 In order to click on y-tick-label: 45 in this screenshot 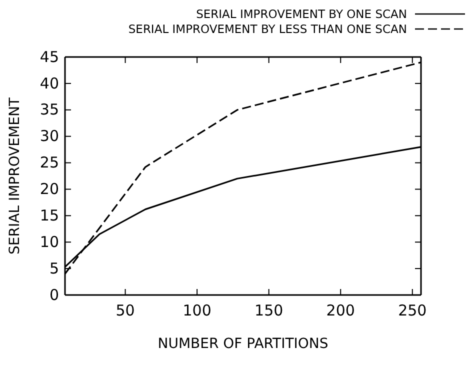, I will do `click(49, 57)`.